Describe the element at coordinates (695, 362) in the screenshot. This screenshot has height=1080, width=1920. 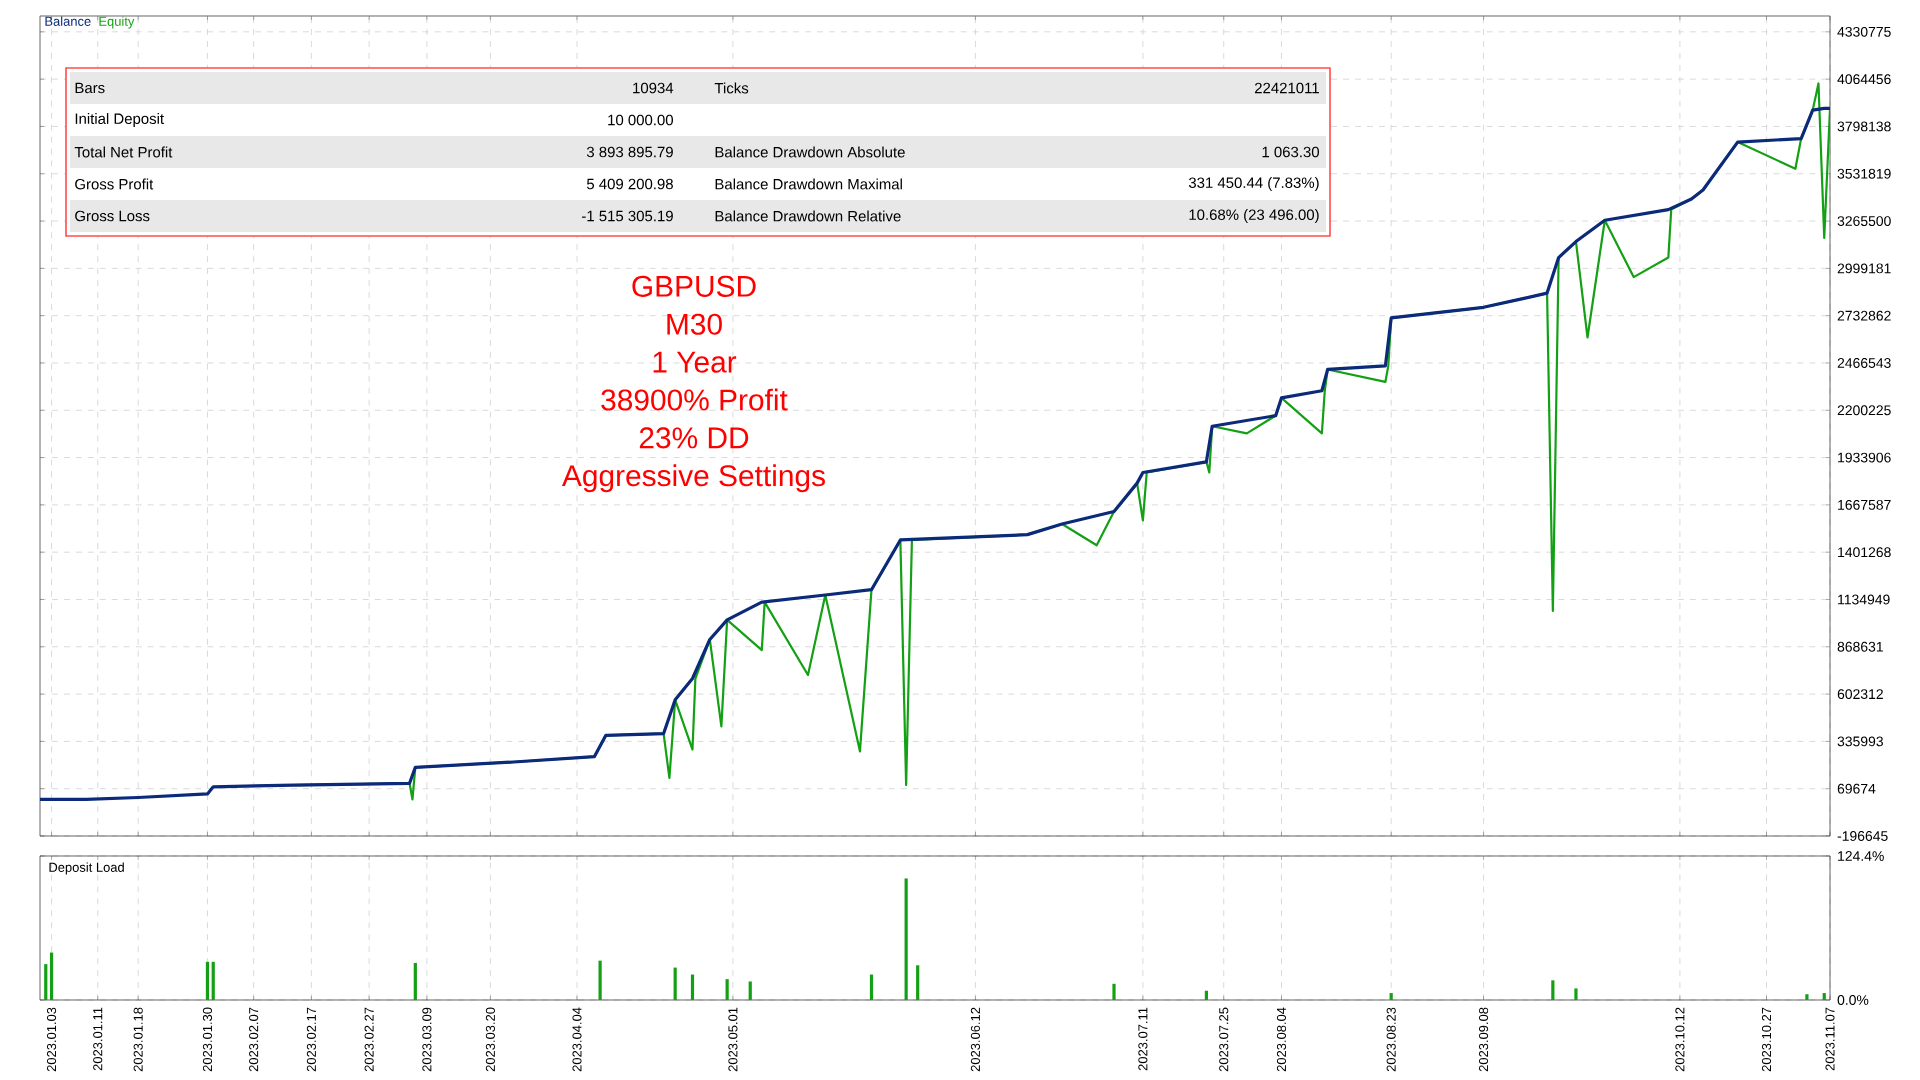
I see `annotation: 1 Year` at that location.